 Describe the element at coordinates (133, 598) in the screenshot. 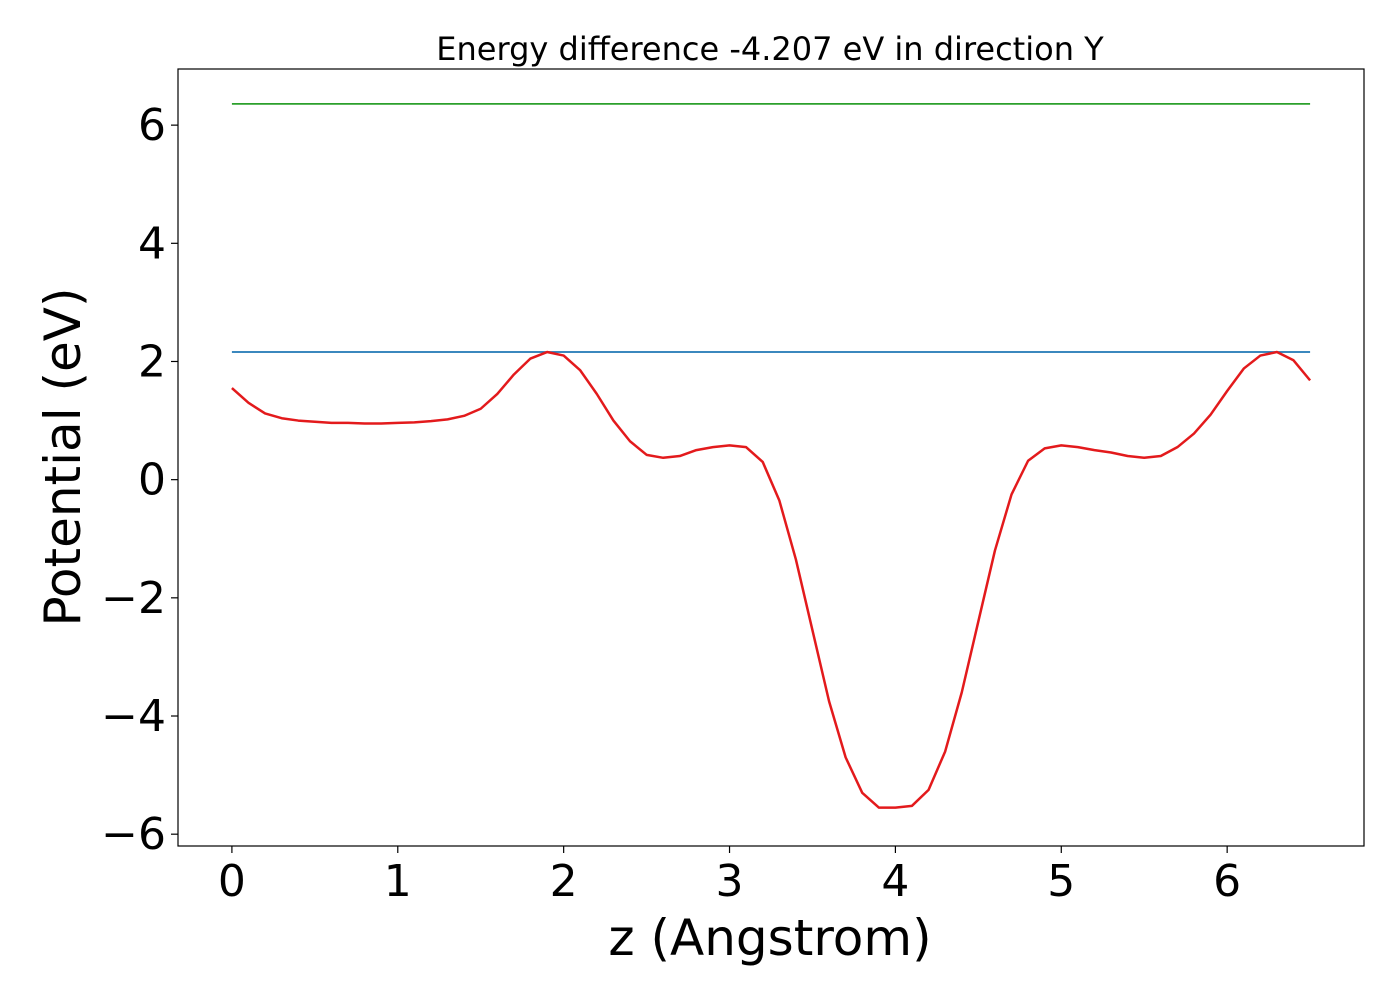

I see `y-tick-label: −2` at that location.